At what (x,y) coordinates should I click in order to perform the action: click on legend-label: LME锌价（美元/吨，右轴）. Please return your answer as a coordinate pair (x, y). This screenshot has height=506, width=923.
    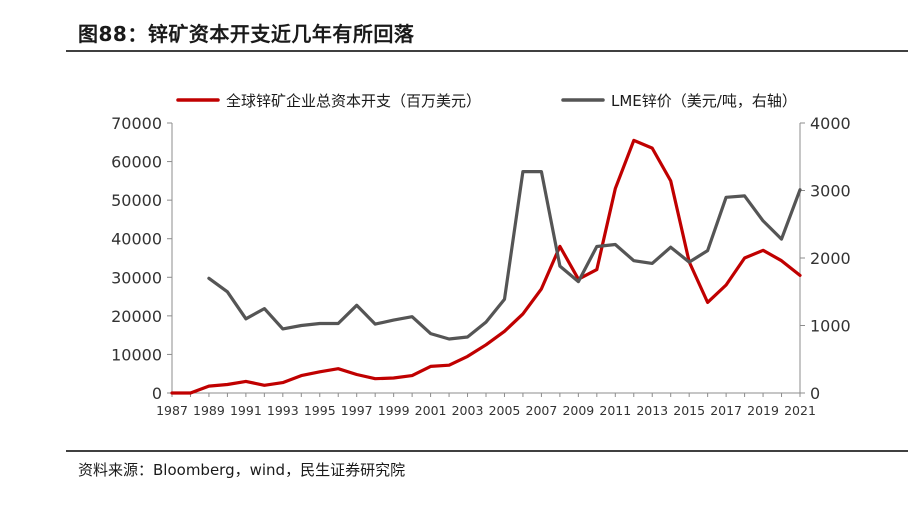
    Looking at the image, I should click on (704, 101).